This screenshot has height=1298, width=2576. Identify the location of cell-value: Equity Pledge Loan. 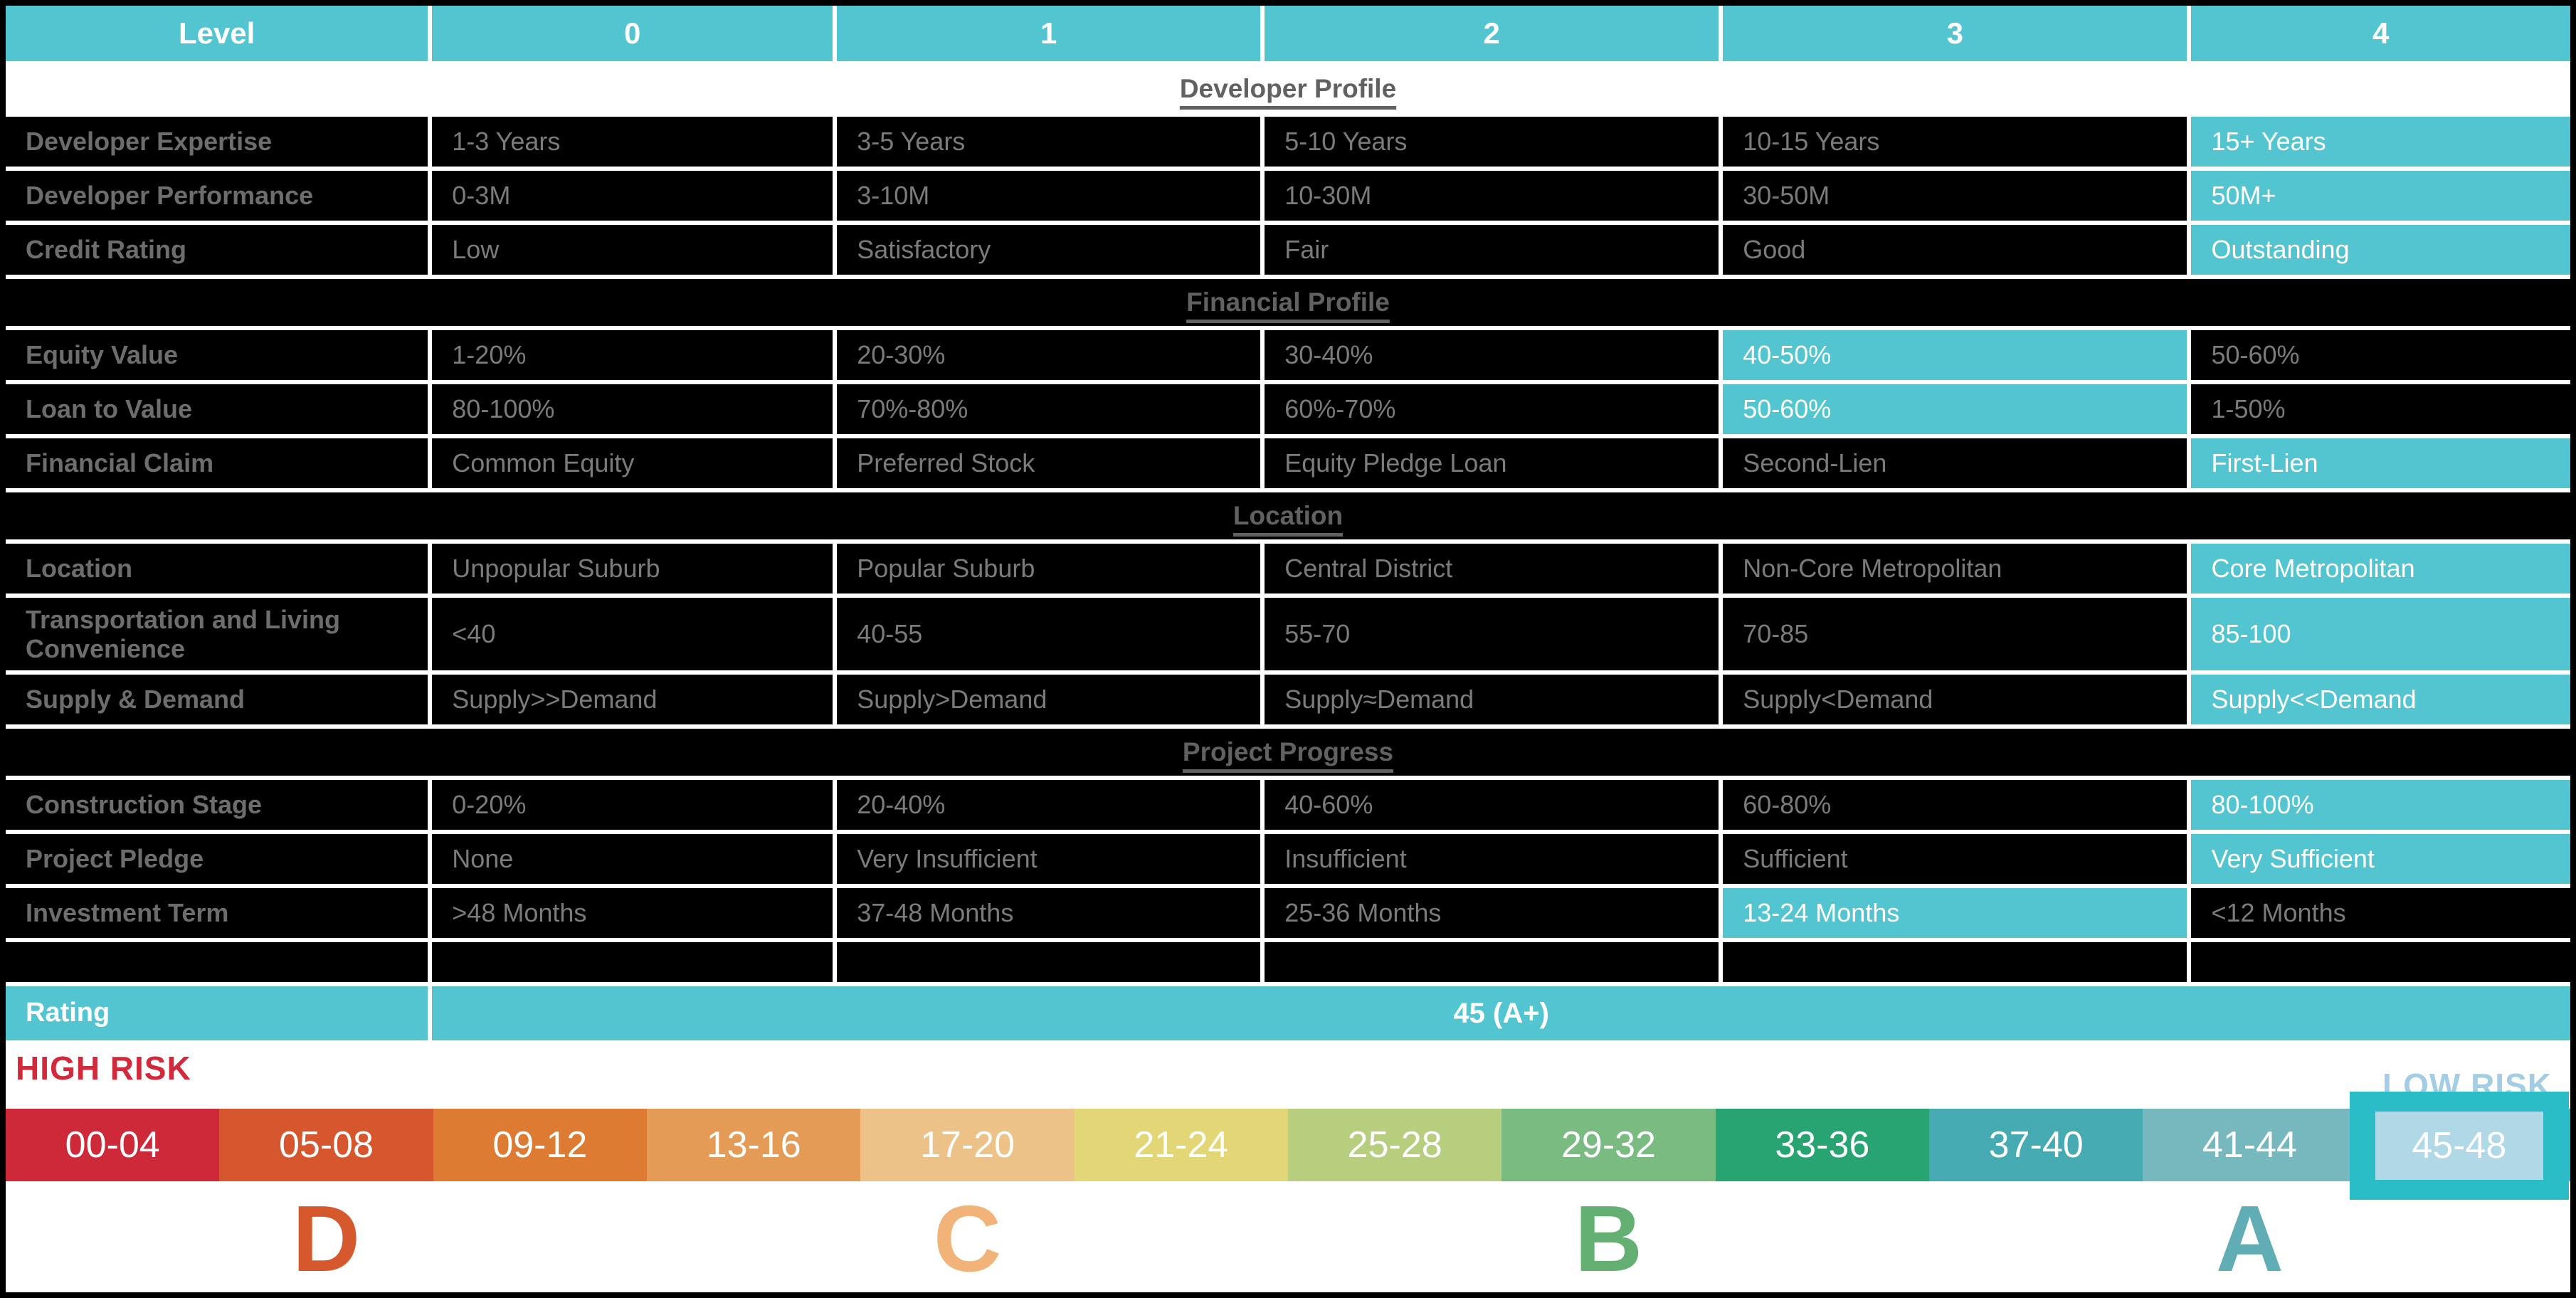
(1492, 463).